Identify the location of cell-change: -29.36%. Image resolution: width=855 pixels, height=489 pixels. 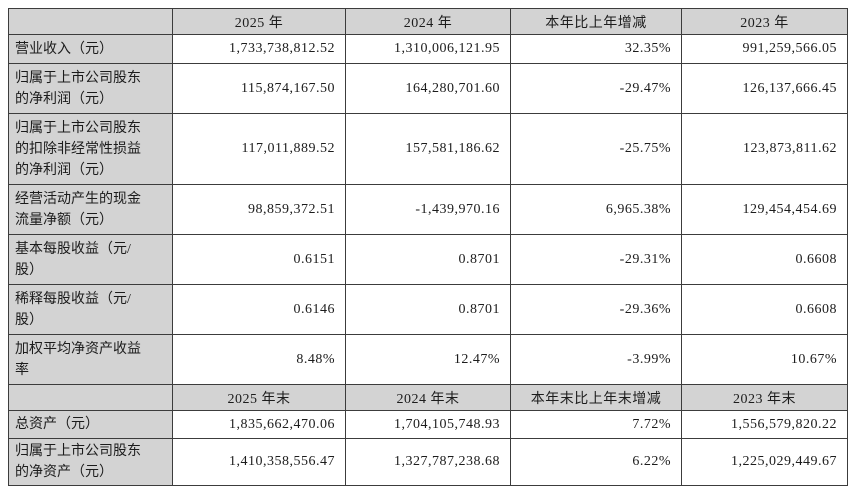
(596, 309).